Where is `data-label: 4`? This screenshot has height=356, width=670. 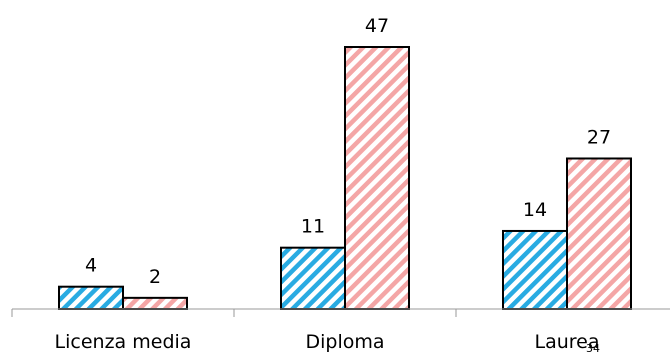 data-label: 4 is located at coordinates (91, 266).